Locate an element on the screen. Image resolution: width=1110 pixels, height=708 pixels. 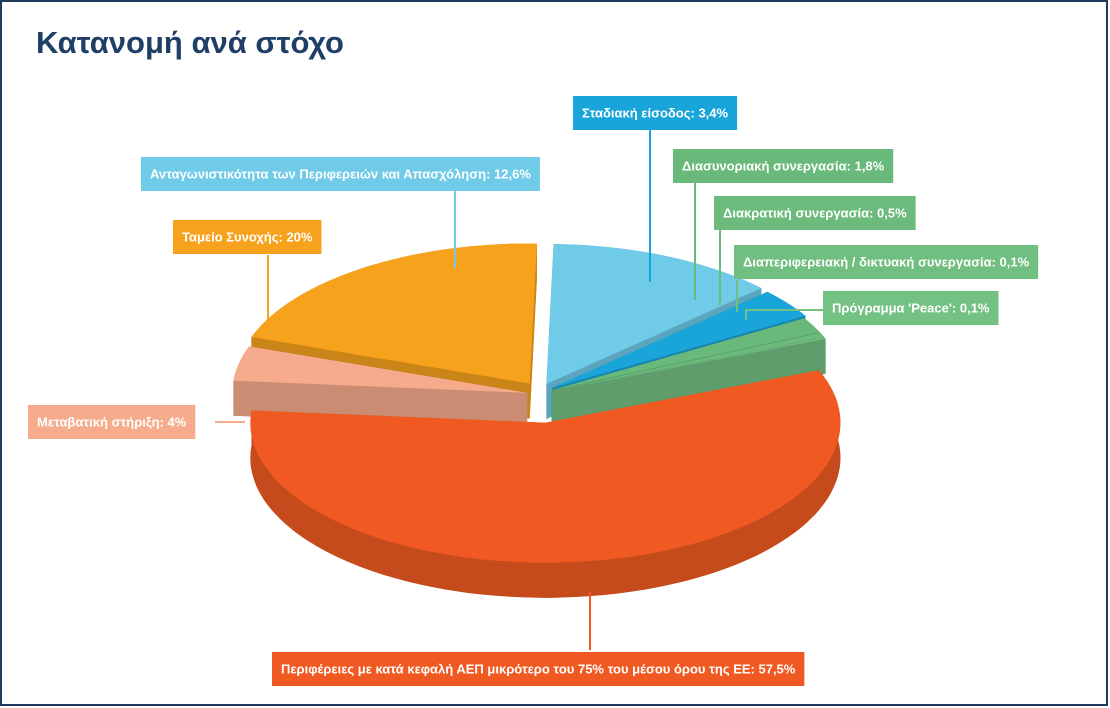
data-label: Διασυνοριακή συνεργασία: 1,8% is located at coordinates (783, 165).